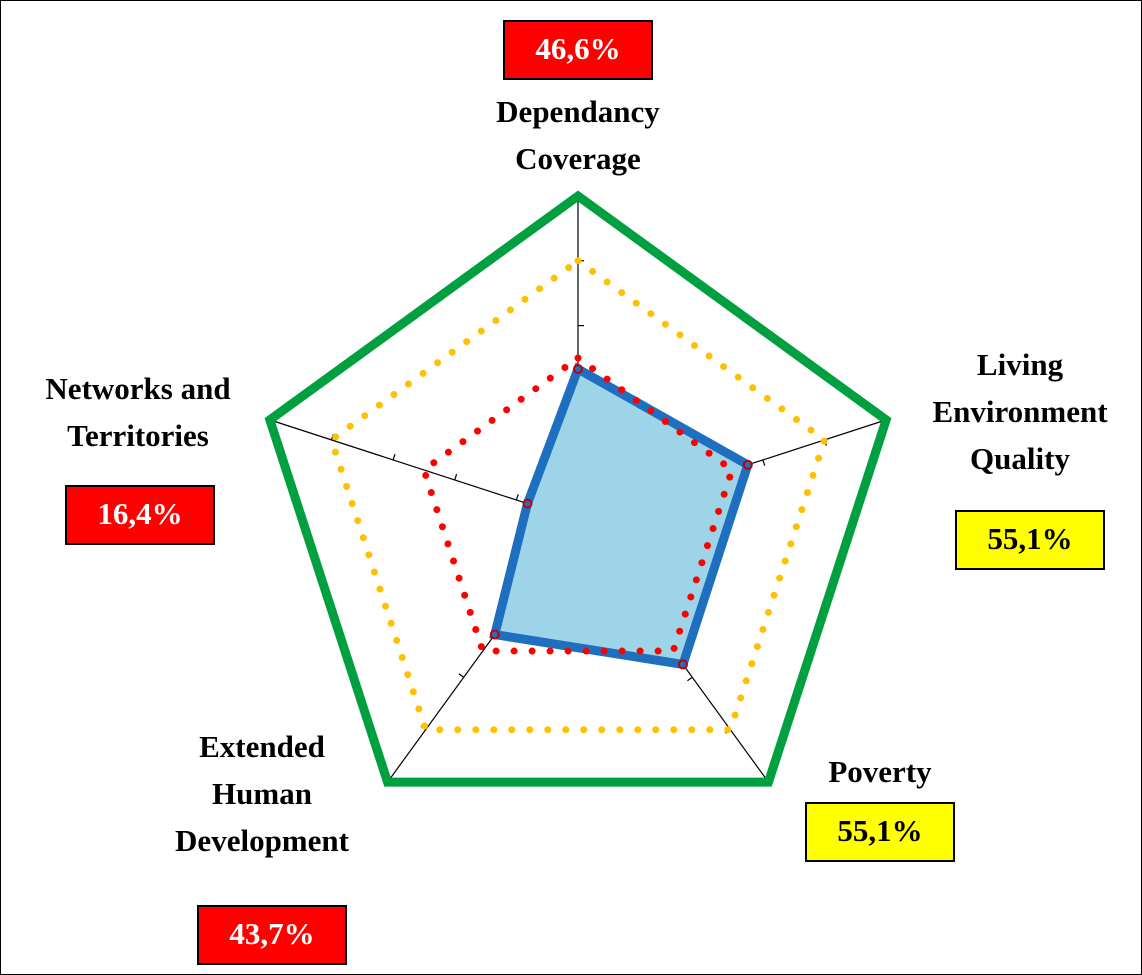 The image size is (1142, 975). Describe the element at coordinates (137, 412) in the screenshot. I see `category-label: Networks and Territories` at that location.